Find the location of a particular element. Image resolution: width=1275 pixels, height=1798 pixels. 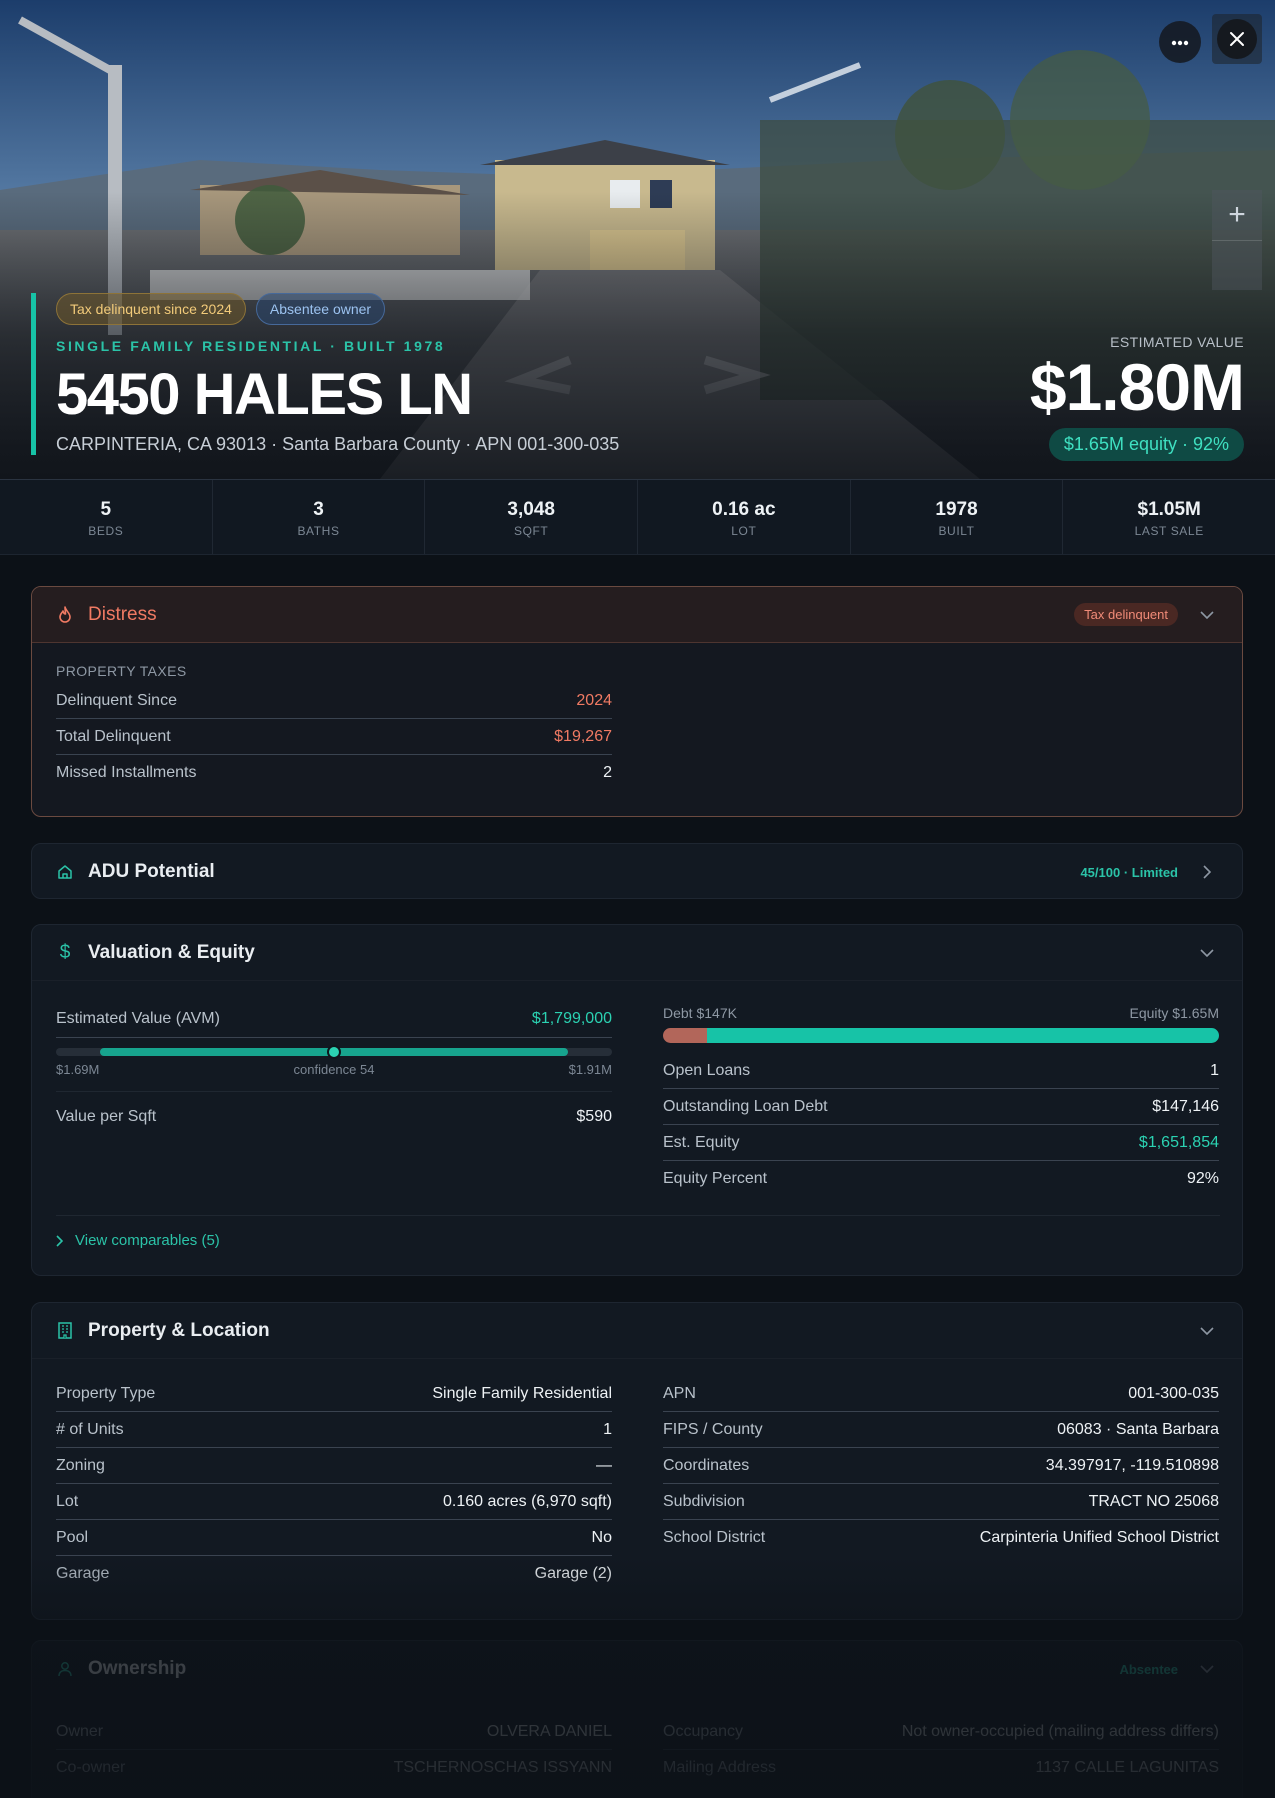

adu-title: ADU Potential is located at coordinates (151, 871).